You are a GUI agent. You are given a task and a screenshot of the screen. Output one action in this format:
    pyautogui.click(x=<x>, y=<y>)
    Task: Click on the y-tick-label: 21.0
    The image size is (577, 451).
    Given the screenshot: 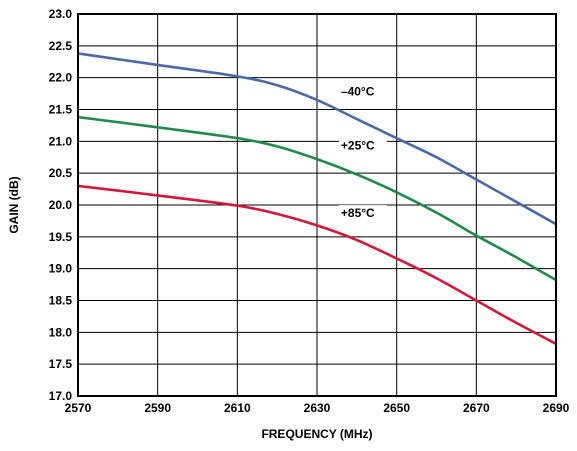 What is the action you would take?
    pyautogui.click(x=61, y=141)
    